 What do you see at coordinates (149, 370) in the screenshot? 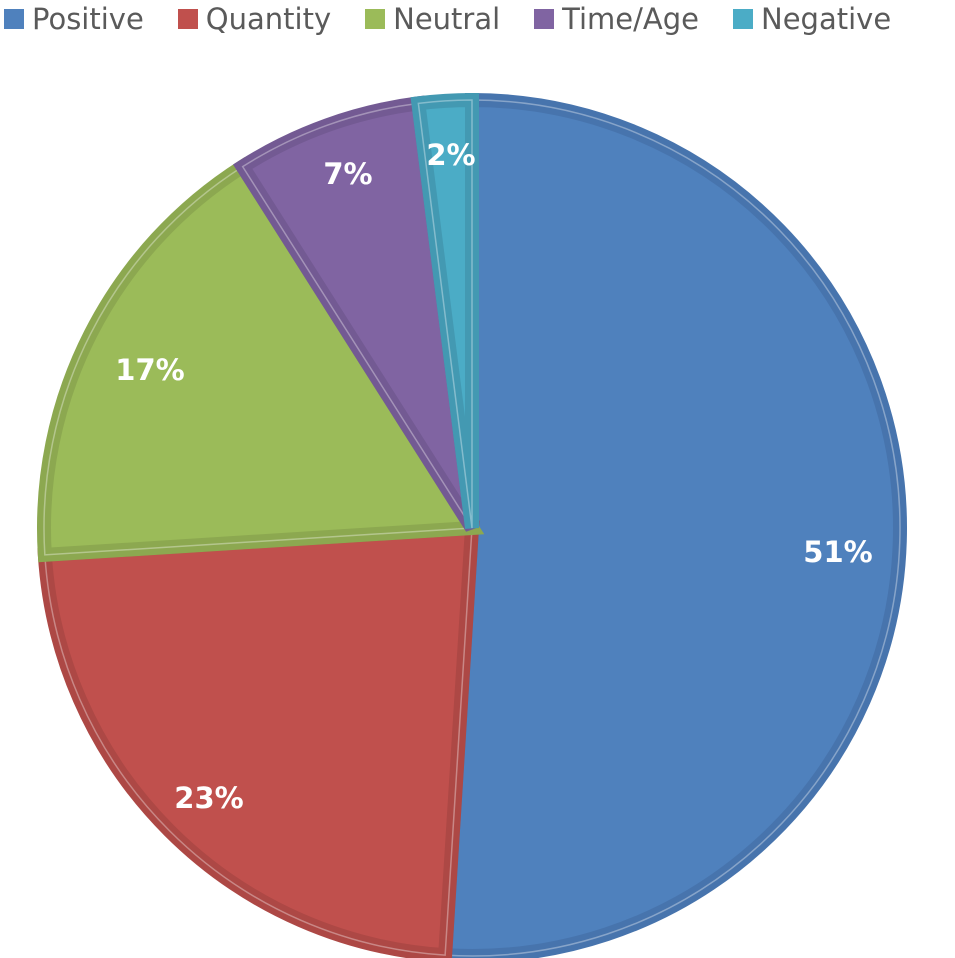
I see `data-label-neutral: 17%` at bounding box center [149, 370].